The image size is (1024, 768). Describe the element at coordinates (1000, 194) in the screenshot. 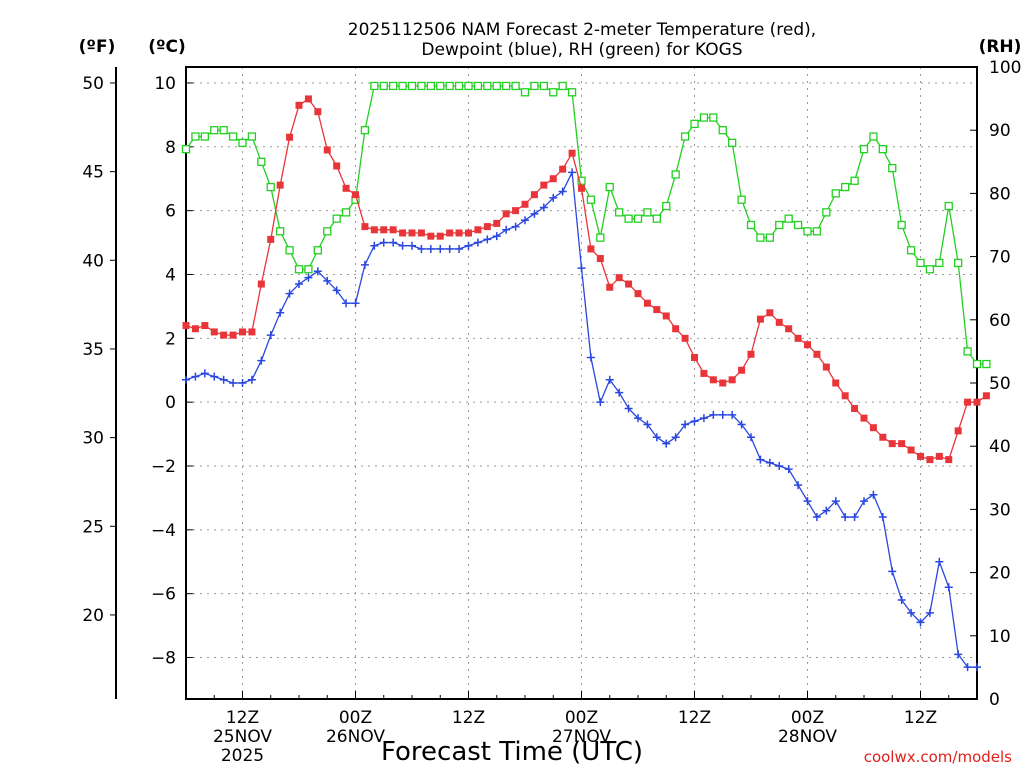

I see `rh-tick-label: 80` at that location.